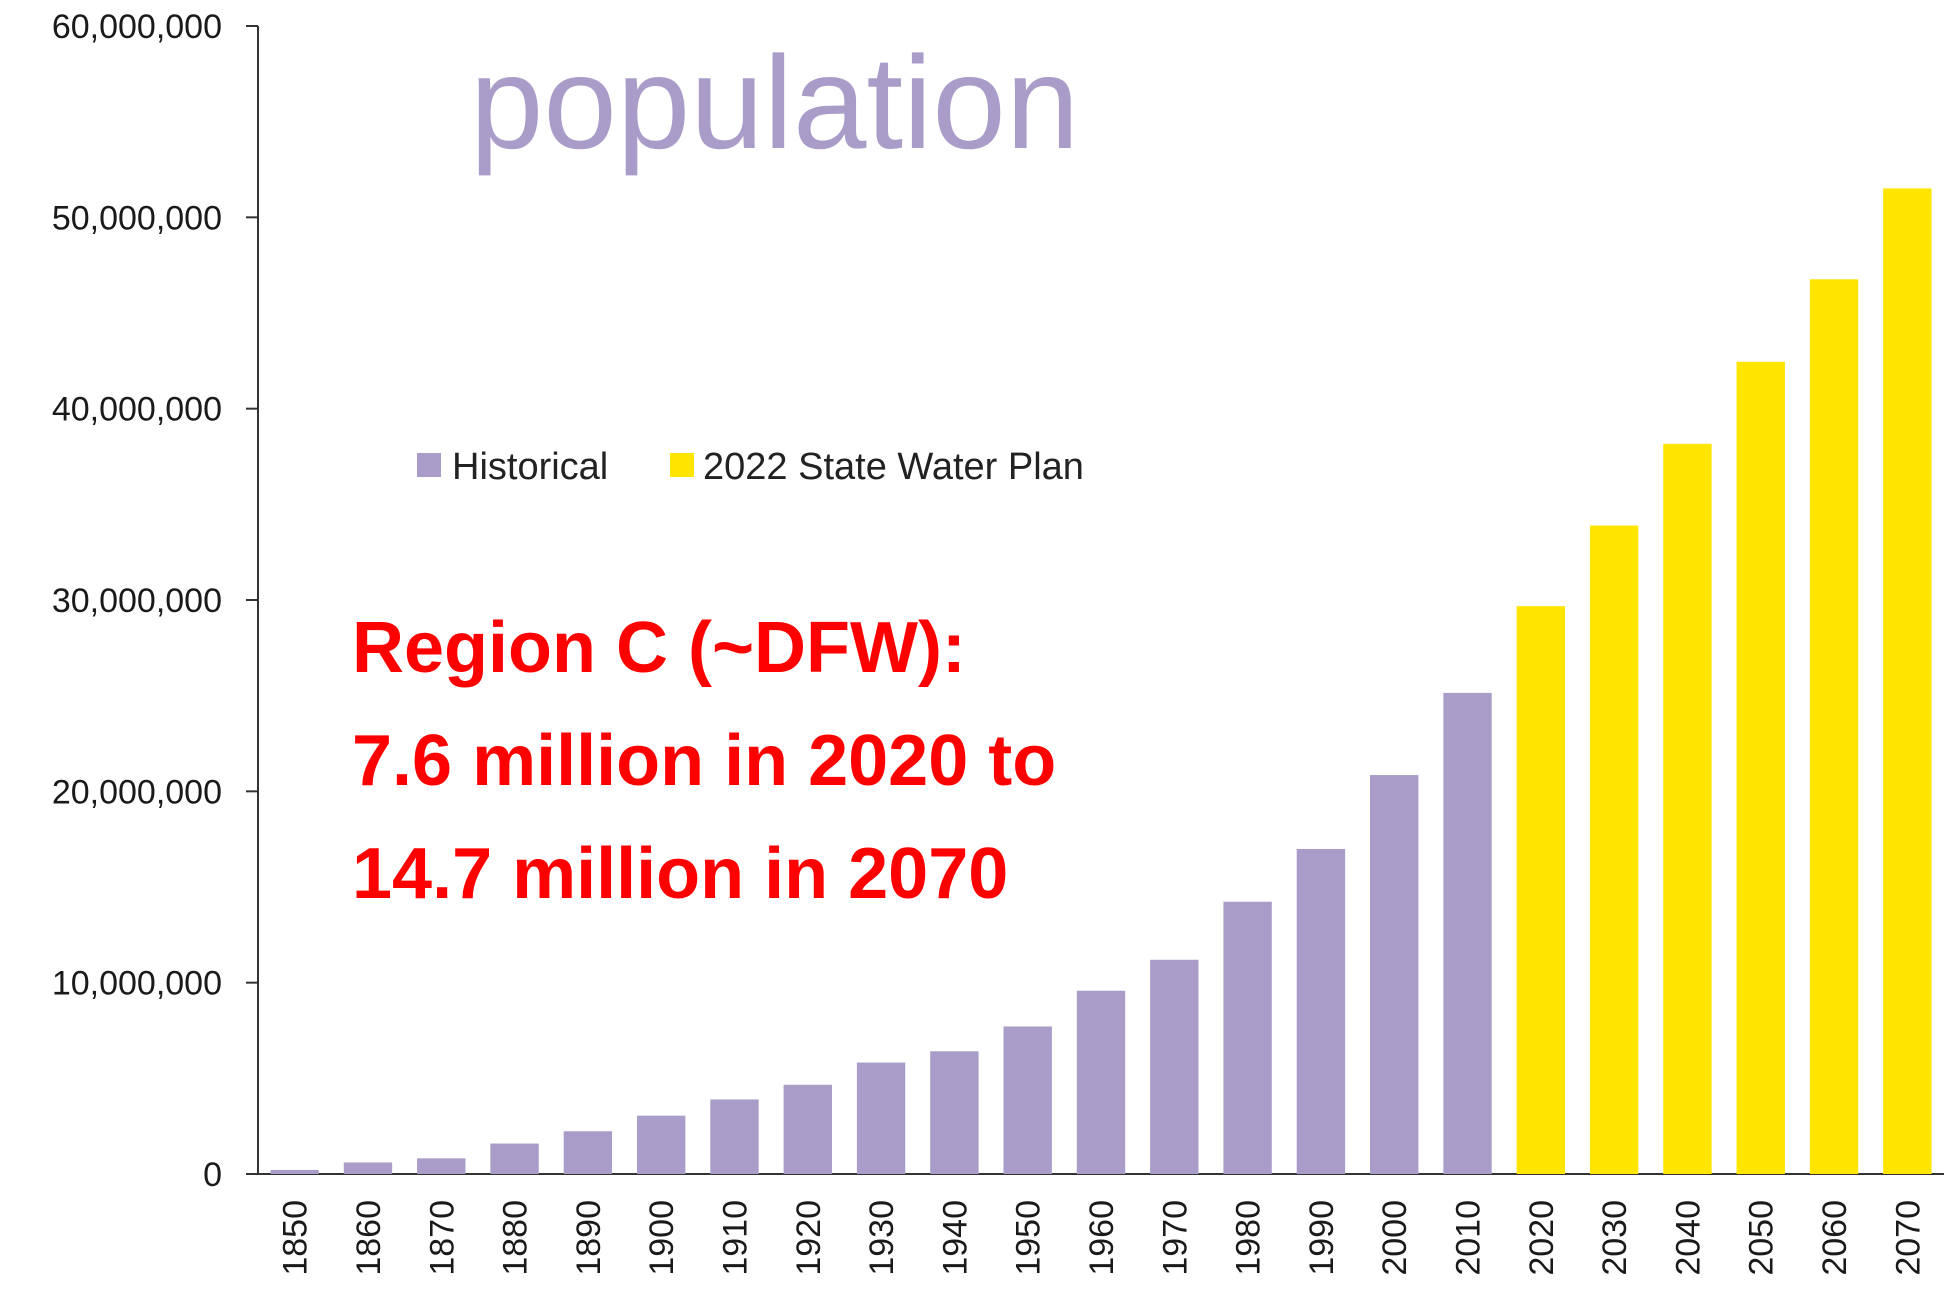 This screenshot has width=1944, height=1292. Describe the element at coordinates (530, 467) in the screenshot. I see `legend-label-historical: Historical` at that location.